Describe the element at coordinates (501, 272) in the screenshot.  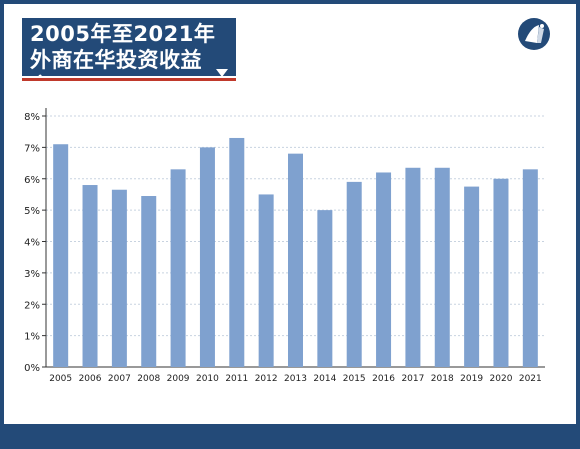
I see `bar-2020` at that location.